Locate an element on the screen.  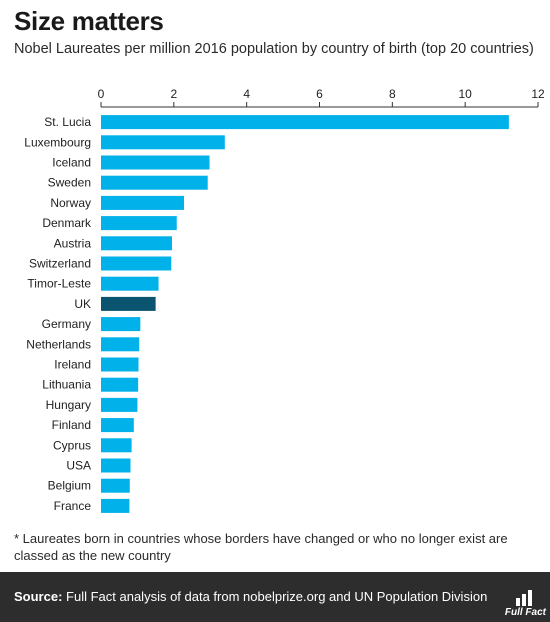
category-label-netherlands: Netherlands is located at coordinates (58, 344).